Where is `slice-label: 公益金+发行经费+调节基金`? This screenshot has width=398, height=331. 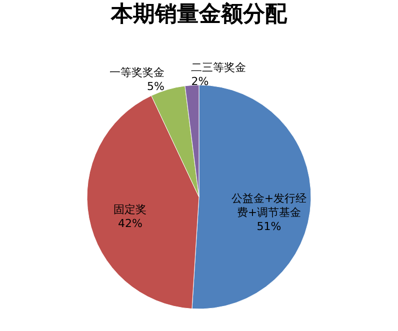 slice-label: 公益金+发行经费+调节基金 is located at coordinates (269, 206).